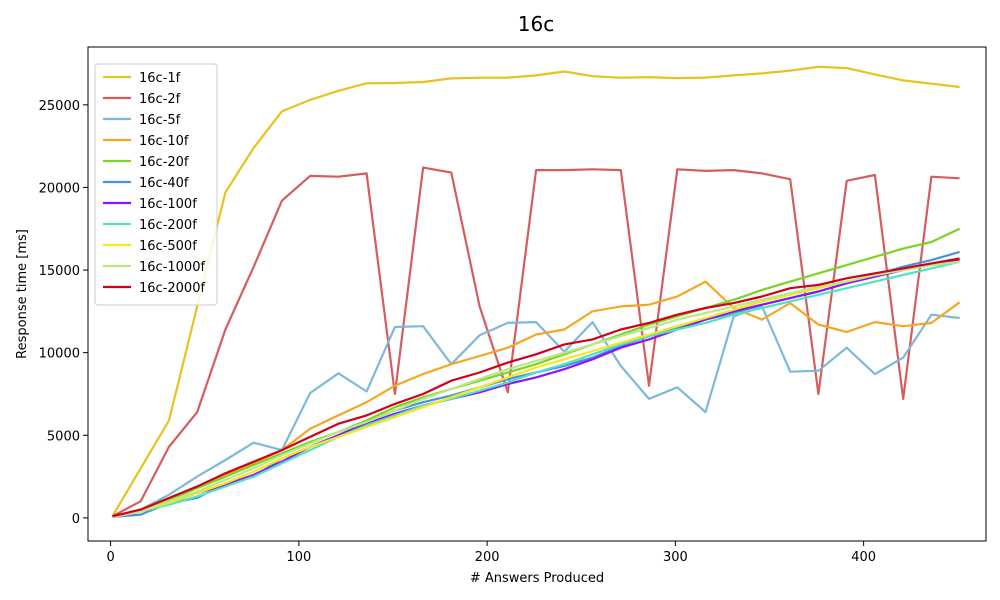  Describe the element at coordinates (536, 24) in the screenshot. I see `chart-title: 16c` at that location.